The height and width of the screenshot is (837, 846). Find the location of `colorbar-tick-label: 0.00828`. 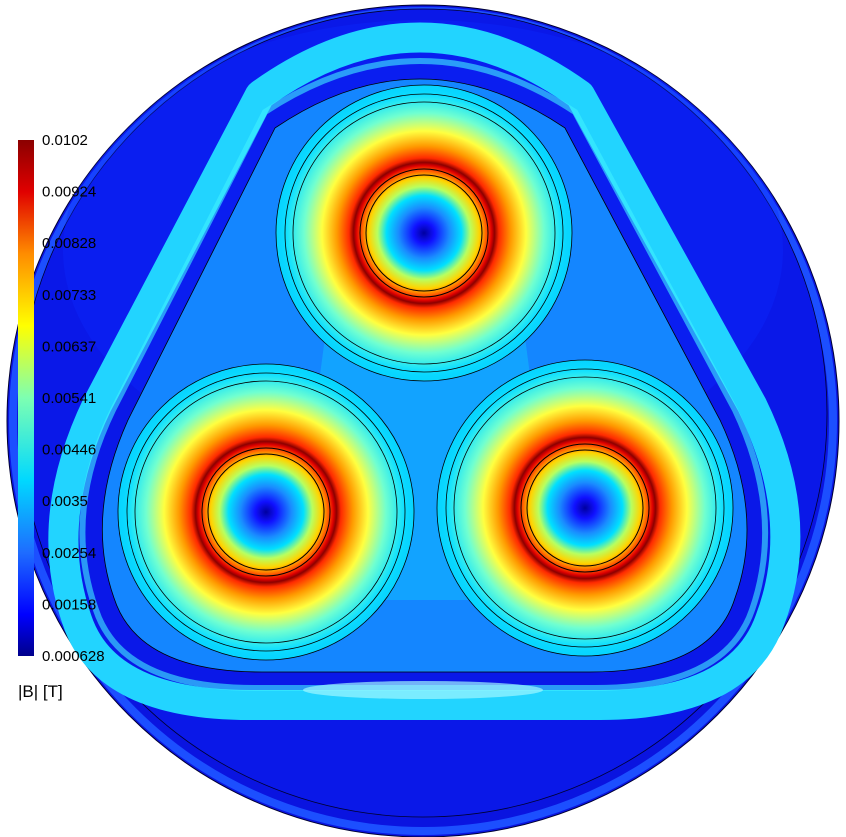

colorbar-tick-label: 0.00828 is located at coordinates (69, 243).